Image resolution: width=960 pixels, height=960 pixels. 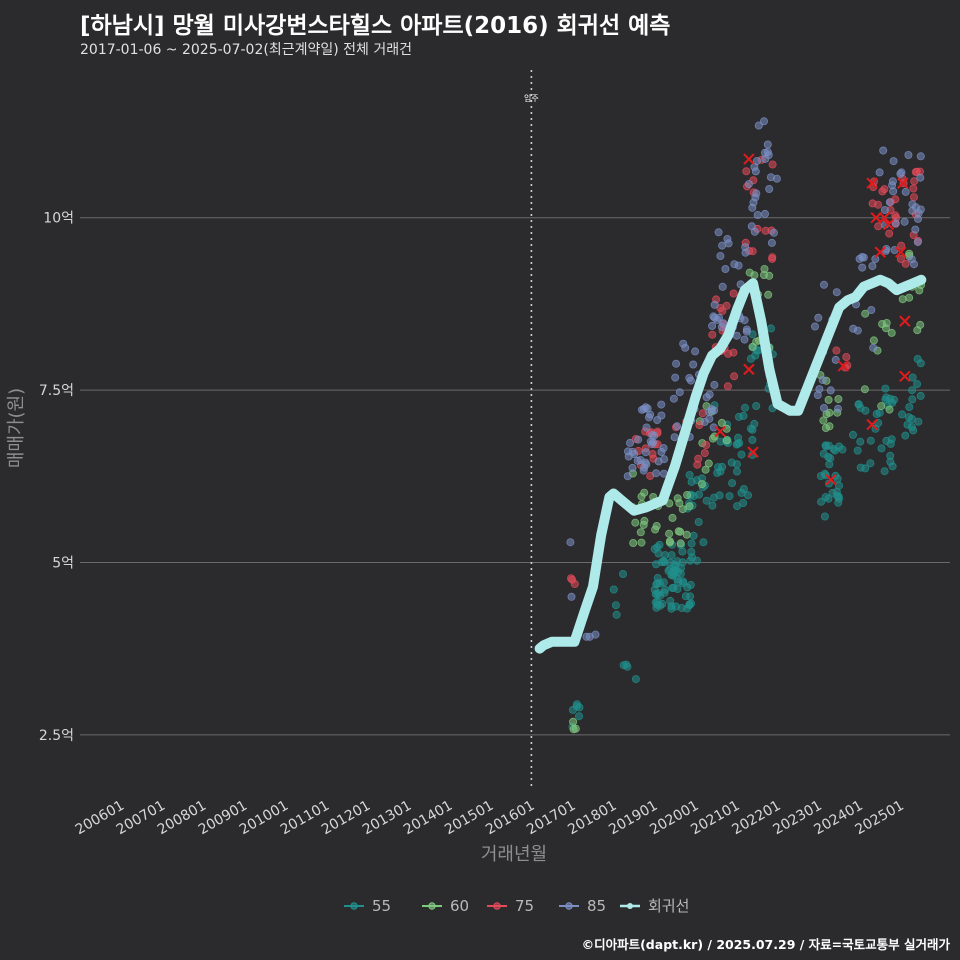 What do you see at coordinates (58, 219) in the screenshot?
I see `y-tick-label: 10억` at bounding box center [58, 219].